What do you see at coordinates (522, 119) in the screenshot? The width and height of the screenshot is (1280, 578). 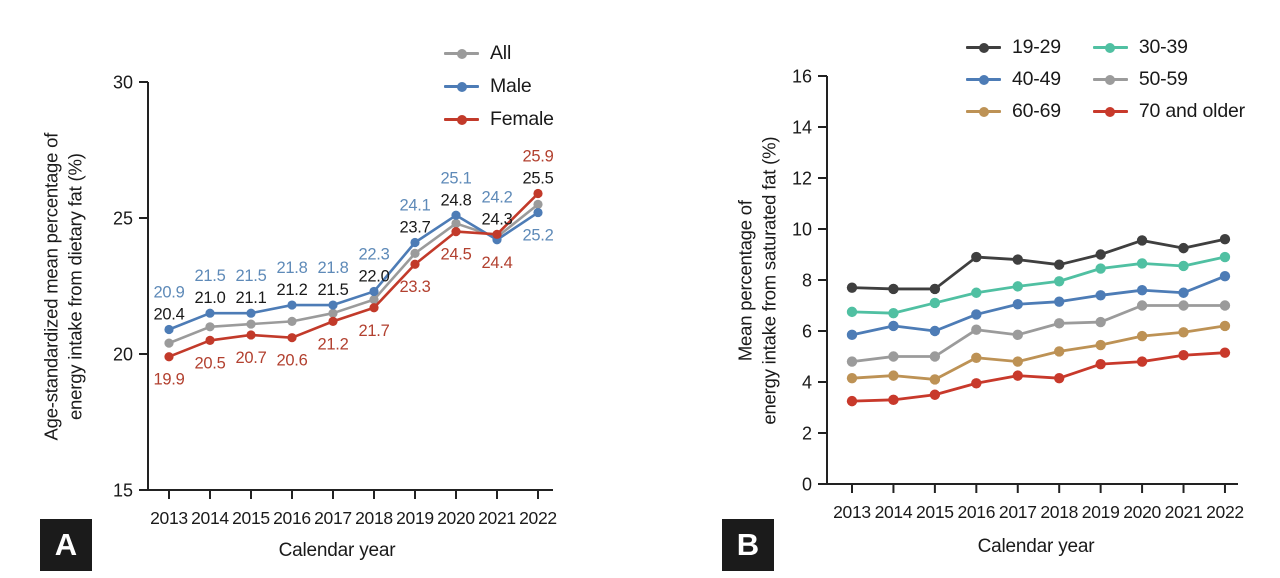 I see `legend-label: Female` at bounding box center [522, 119].